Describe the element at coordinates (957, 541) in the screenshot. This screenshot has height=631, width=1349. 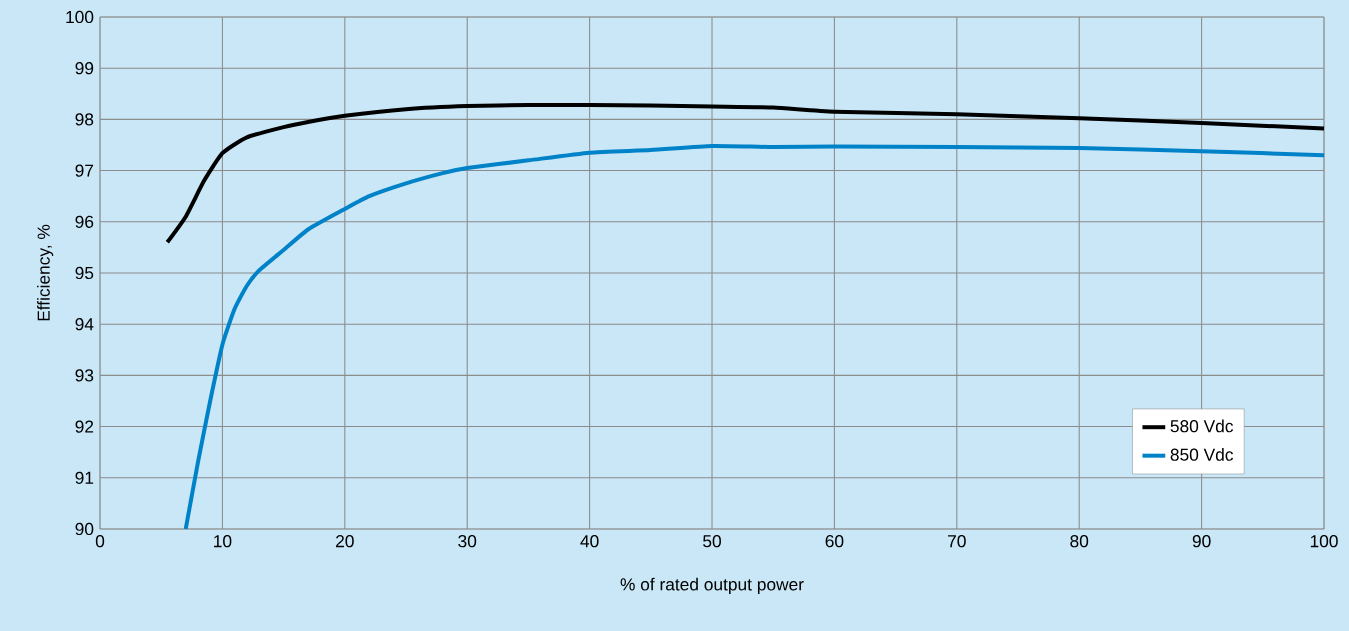
I see `x-tick-label: 70` at that location.